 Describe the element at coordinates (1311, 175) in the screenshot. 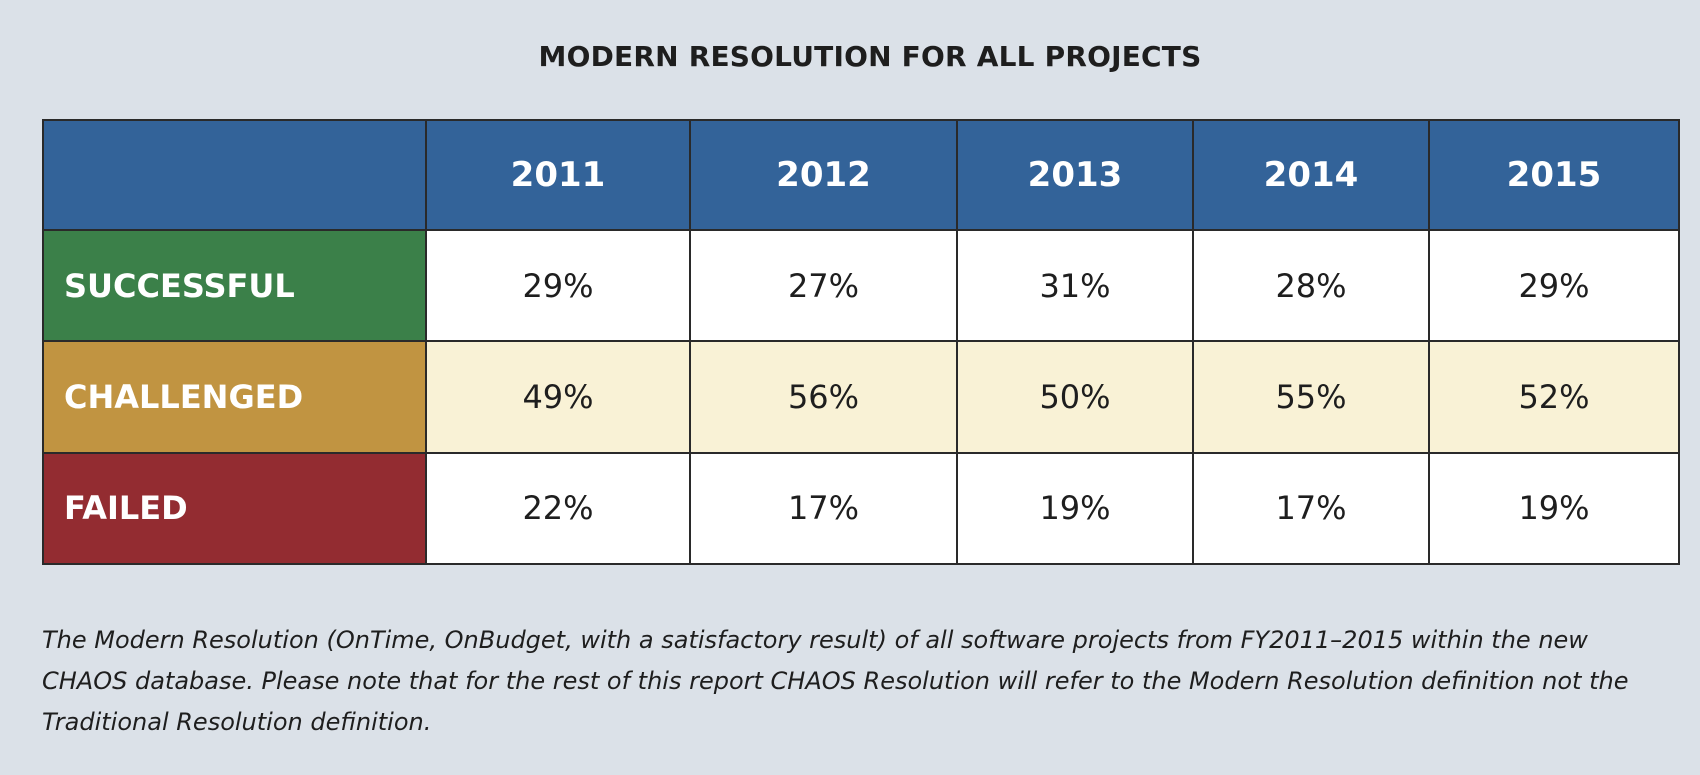

I see `year-header: 2014` at that location.